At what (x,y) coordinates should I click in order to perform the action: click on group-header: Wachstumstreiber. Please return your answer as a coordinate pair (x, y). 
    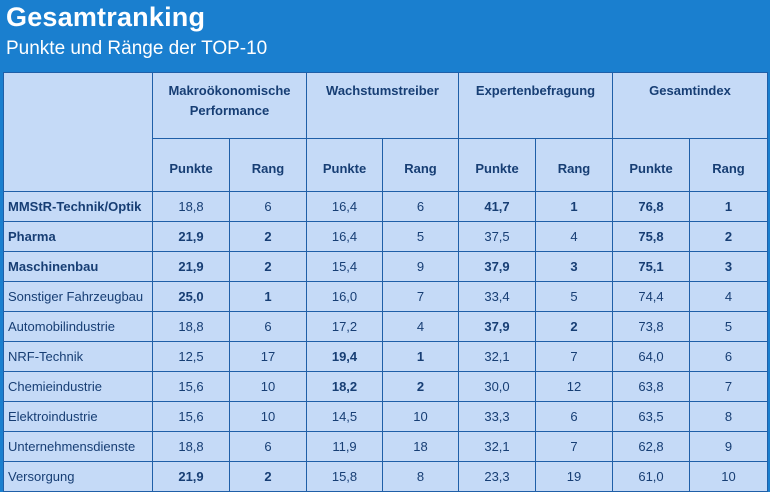
    Looking at the image, I should click on (382, 105).